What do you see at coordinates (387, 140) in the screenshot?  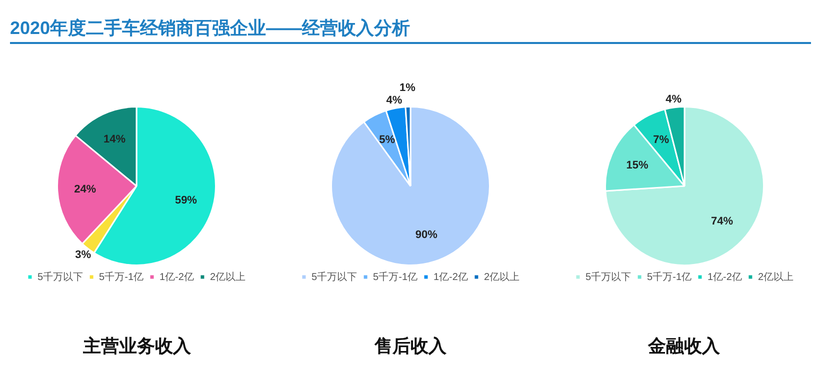 I see `data-label: 5%` at bounding box center [387, 140].